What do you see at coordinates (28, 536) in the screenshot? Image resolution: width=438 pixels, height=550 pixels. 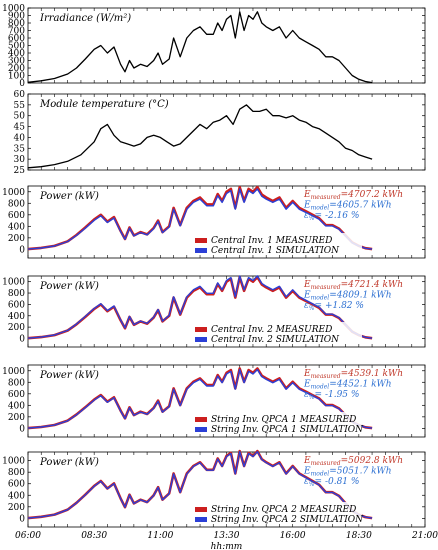 I see `x-tick-label: 06:00` at bounding box center [28, 536].